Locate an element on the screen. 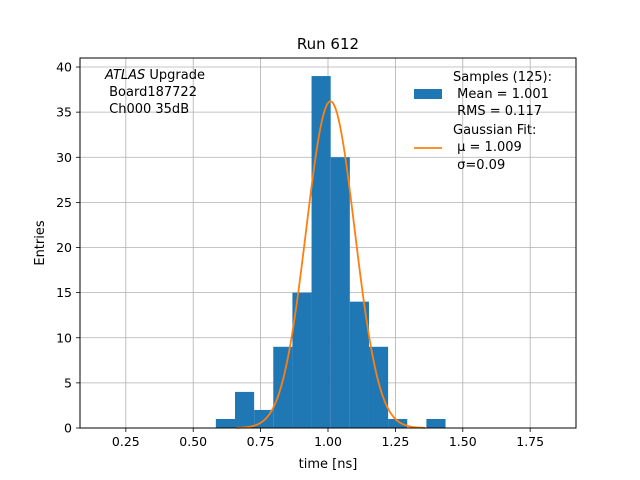  y-tick-label: 5 is located at coordinates (68, 382).